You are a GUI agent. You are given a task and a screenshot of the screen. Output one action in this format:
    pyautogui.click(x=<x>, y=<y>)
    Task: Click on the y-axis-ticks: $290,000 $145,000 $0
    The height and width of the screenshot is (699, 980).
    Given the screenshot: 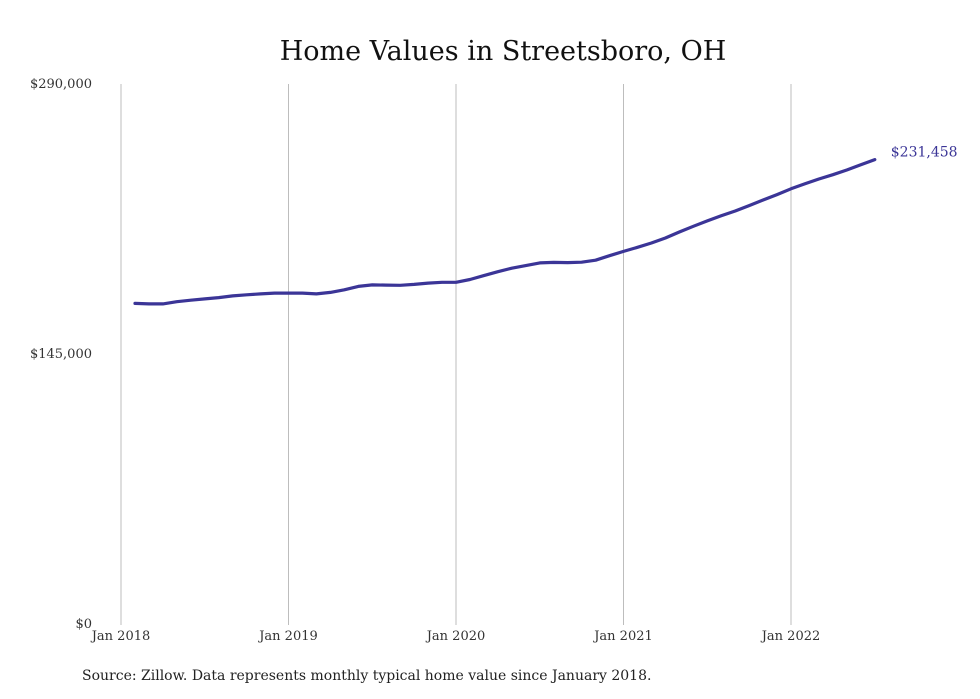 What is the action you would take?
    pyautogui.click(x=61, y=354)
    